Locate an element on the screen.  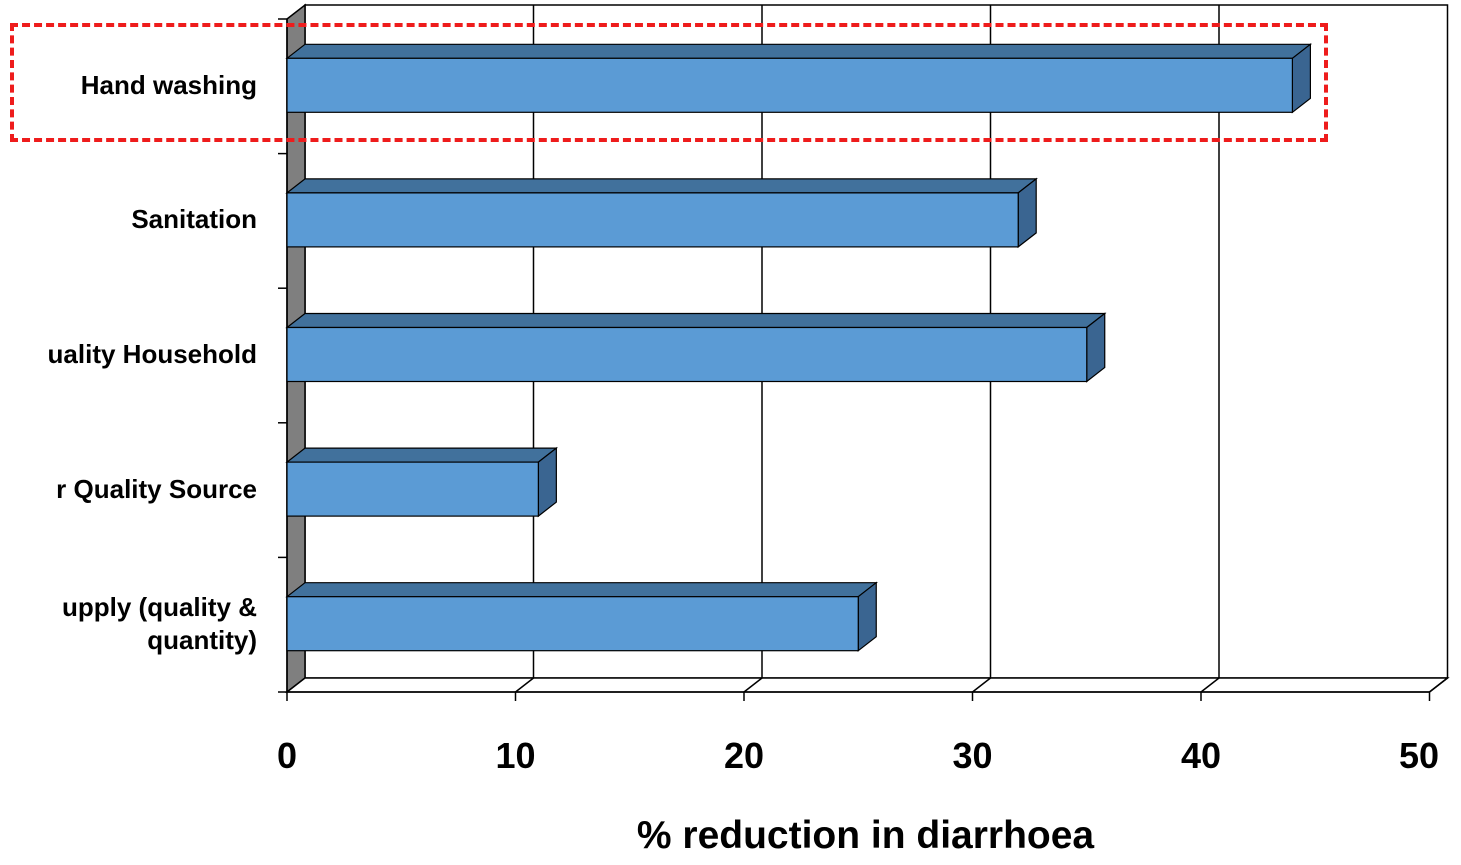
x-tick-label: 30 is located at coordinates (972, 755).